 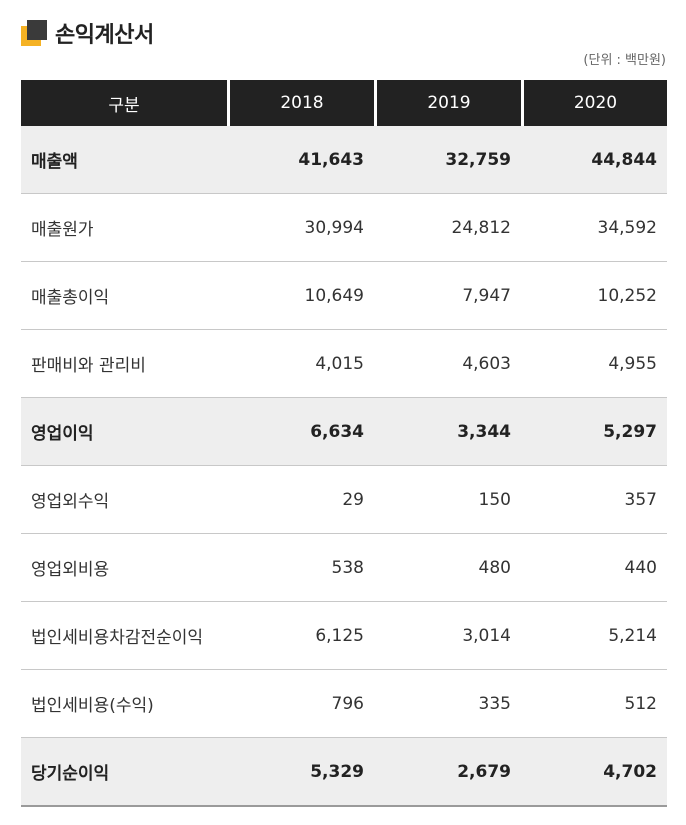 I want to click on row-label: 판매비와 관리비, so click(x=124, y=364).